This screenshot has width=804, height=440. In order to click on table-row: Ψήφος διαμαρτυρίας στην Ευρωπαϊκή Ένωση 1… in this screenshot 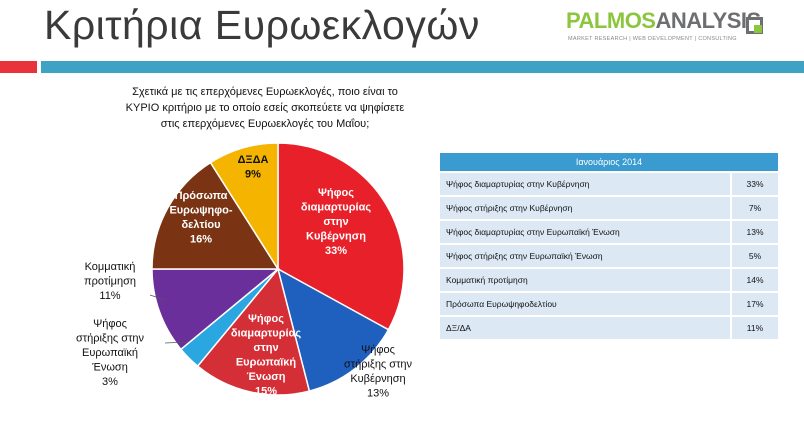, I will do `click(609, 232)`.